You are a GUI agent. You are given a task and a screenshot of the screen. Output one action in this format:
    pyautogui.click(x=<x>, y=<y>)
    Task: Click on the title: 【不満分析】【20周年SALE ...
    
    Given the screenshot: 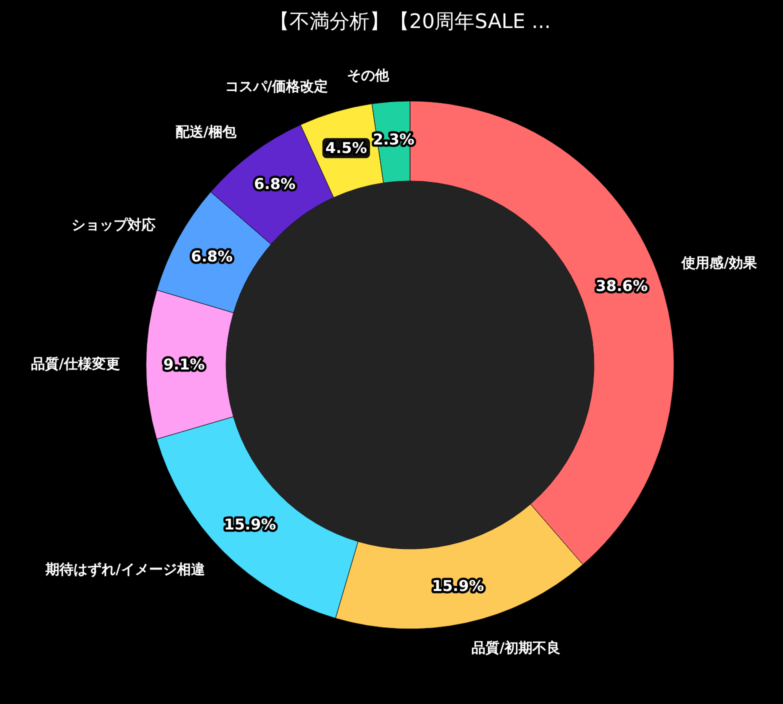 What is the action you would take?
    pyautogui.click(x=410, y=21)
    